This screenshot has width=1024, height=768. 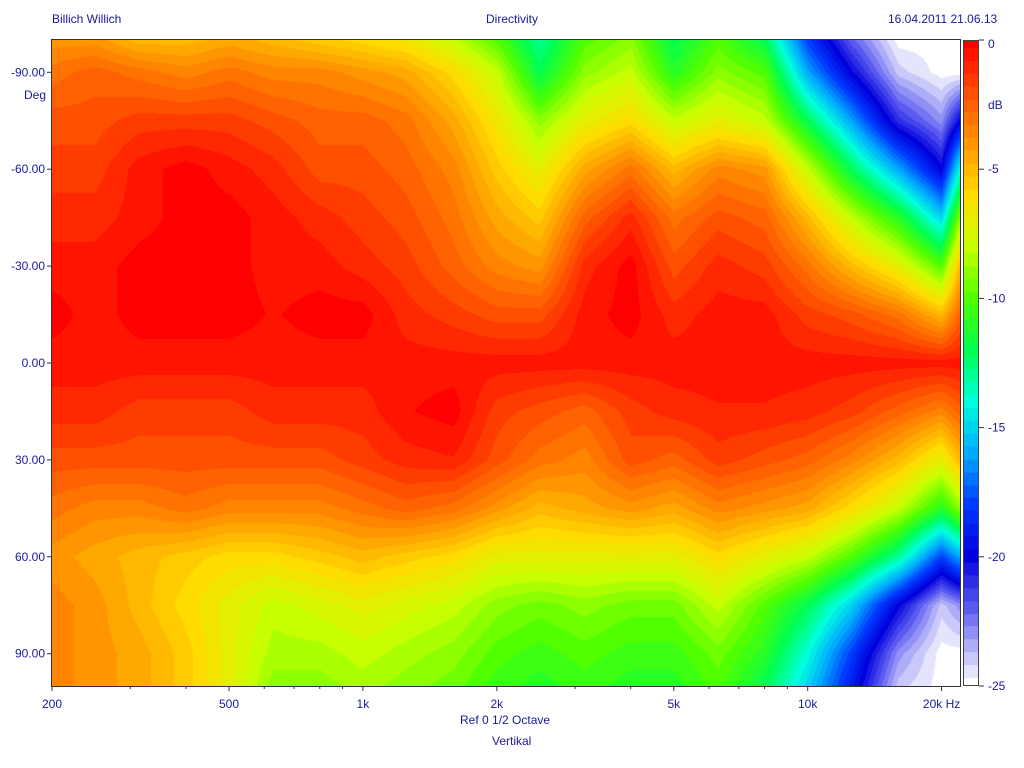 I want to click on y-tick-label: -60.00, so click(x=28, y=169).